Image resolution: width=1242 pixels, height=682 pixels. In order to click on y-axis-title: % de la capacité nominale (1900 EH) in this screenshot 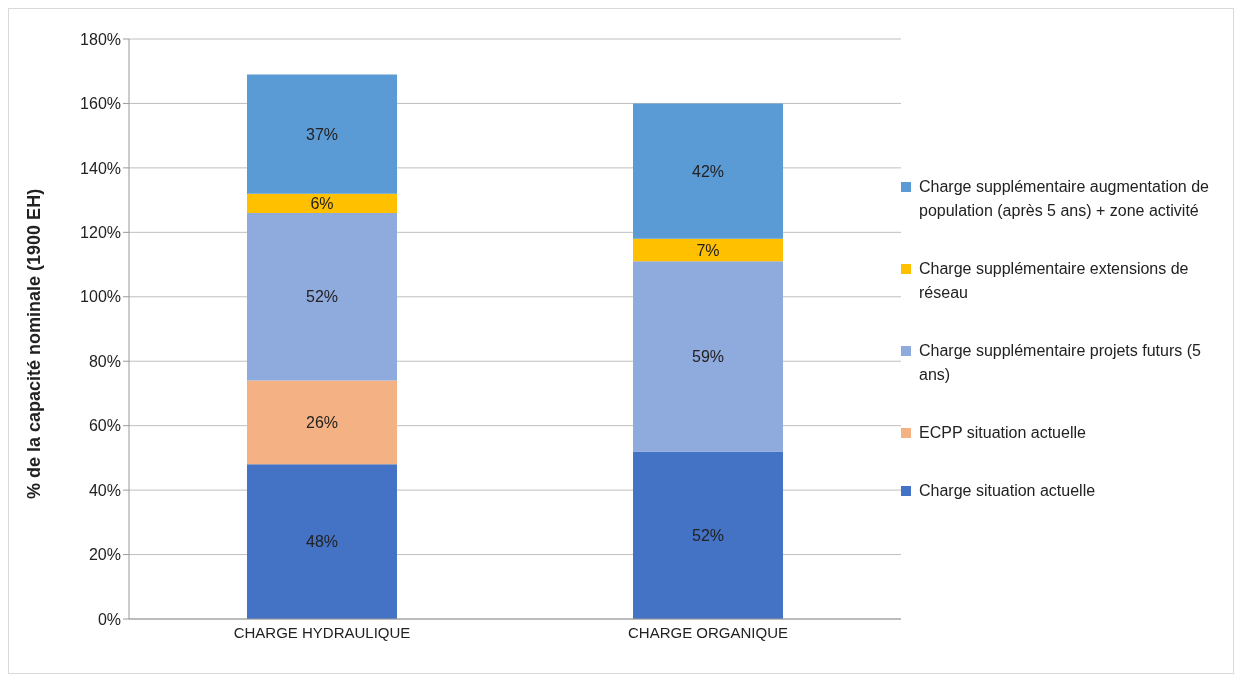, I will do `click(34, 343)`.